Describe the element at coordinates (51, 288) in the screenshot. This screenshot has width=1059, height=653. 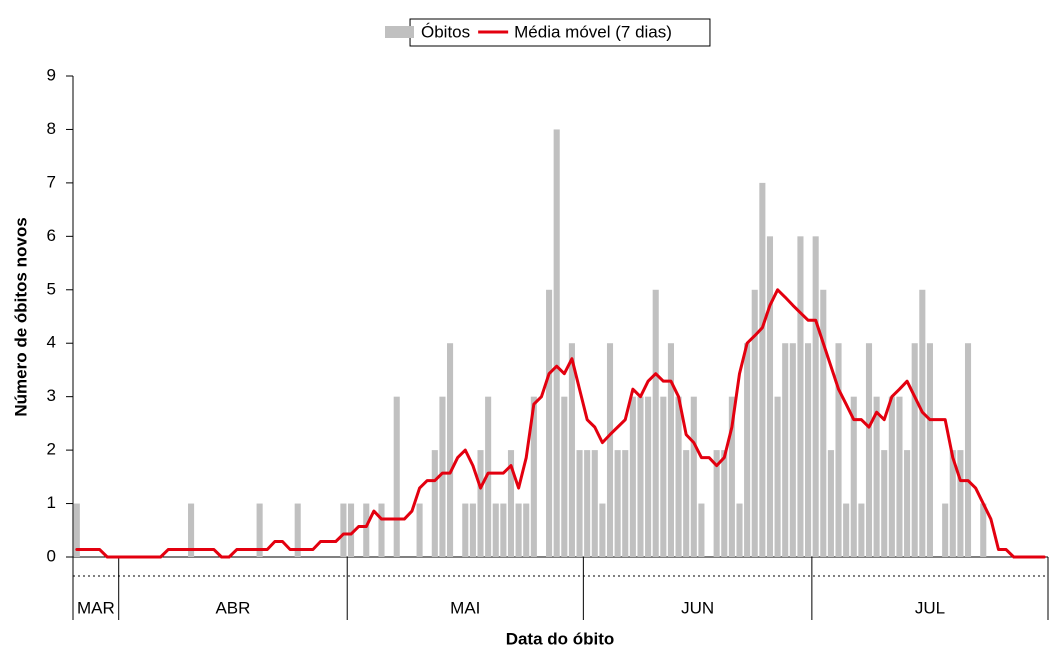
I see `y-tick-label: 5` at that location.